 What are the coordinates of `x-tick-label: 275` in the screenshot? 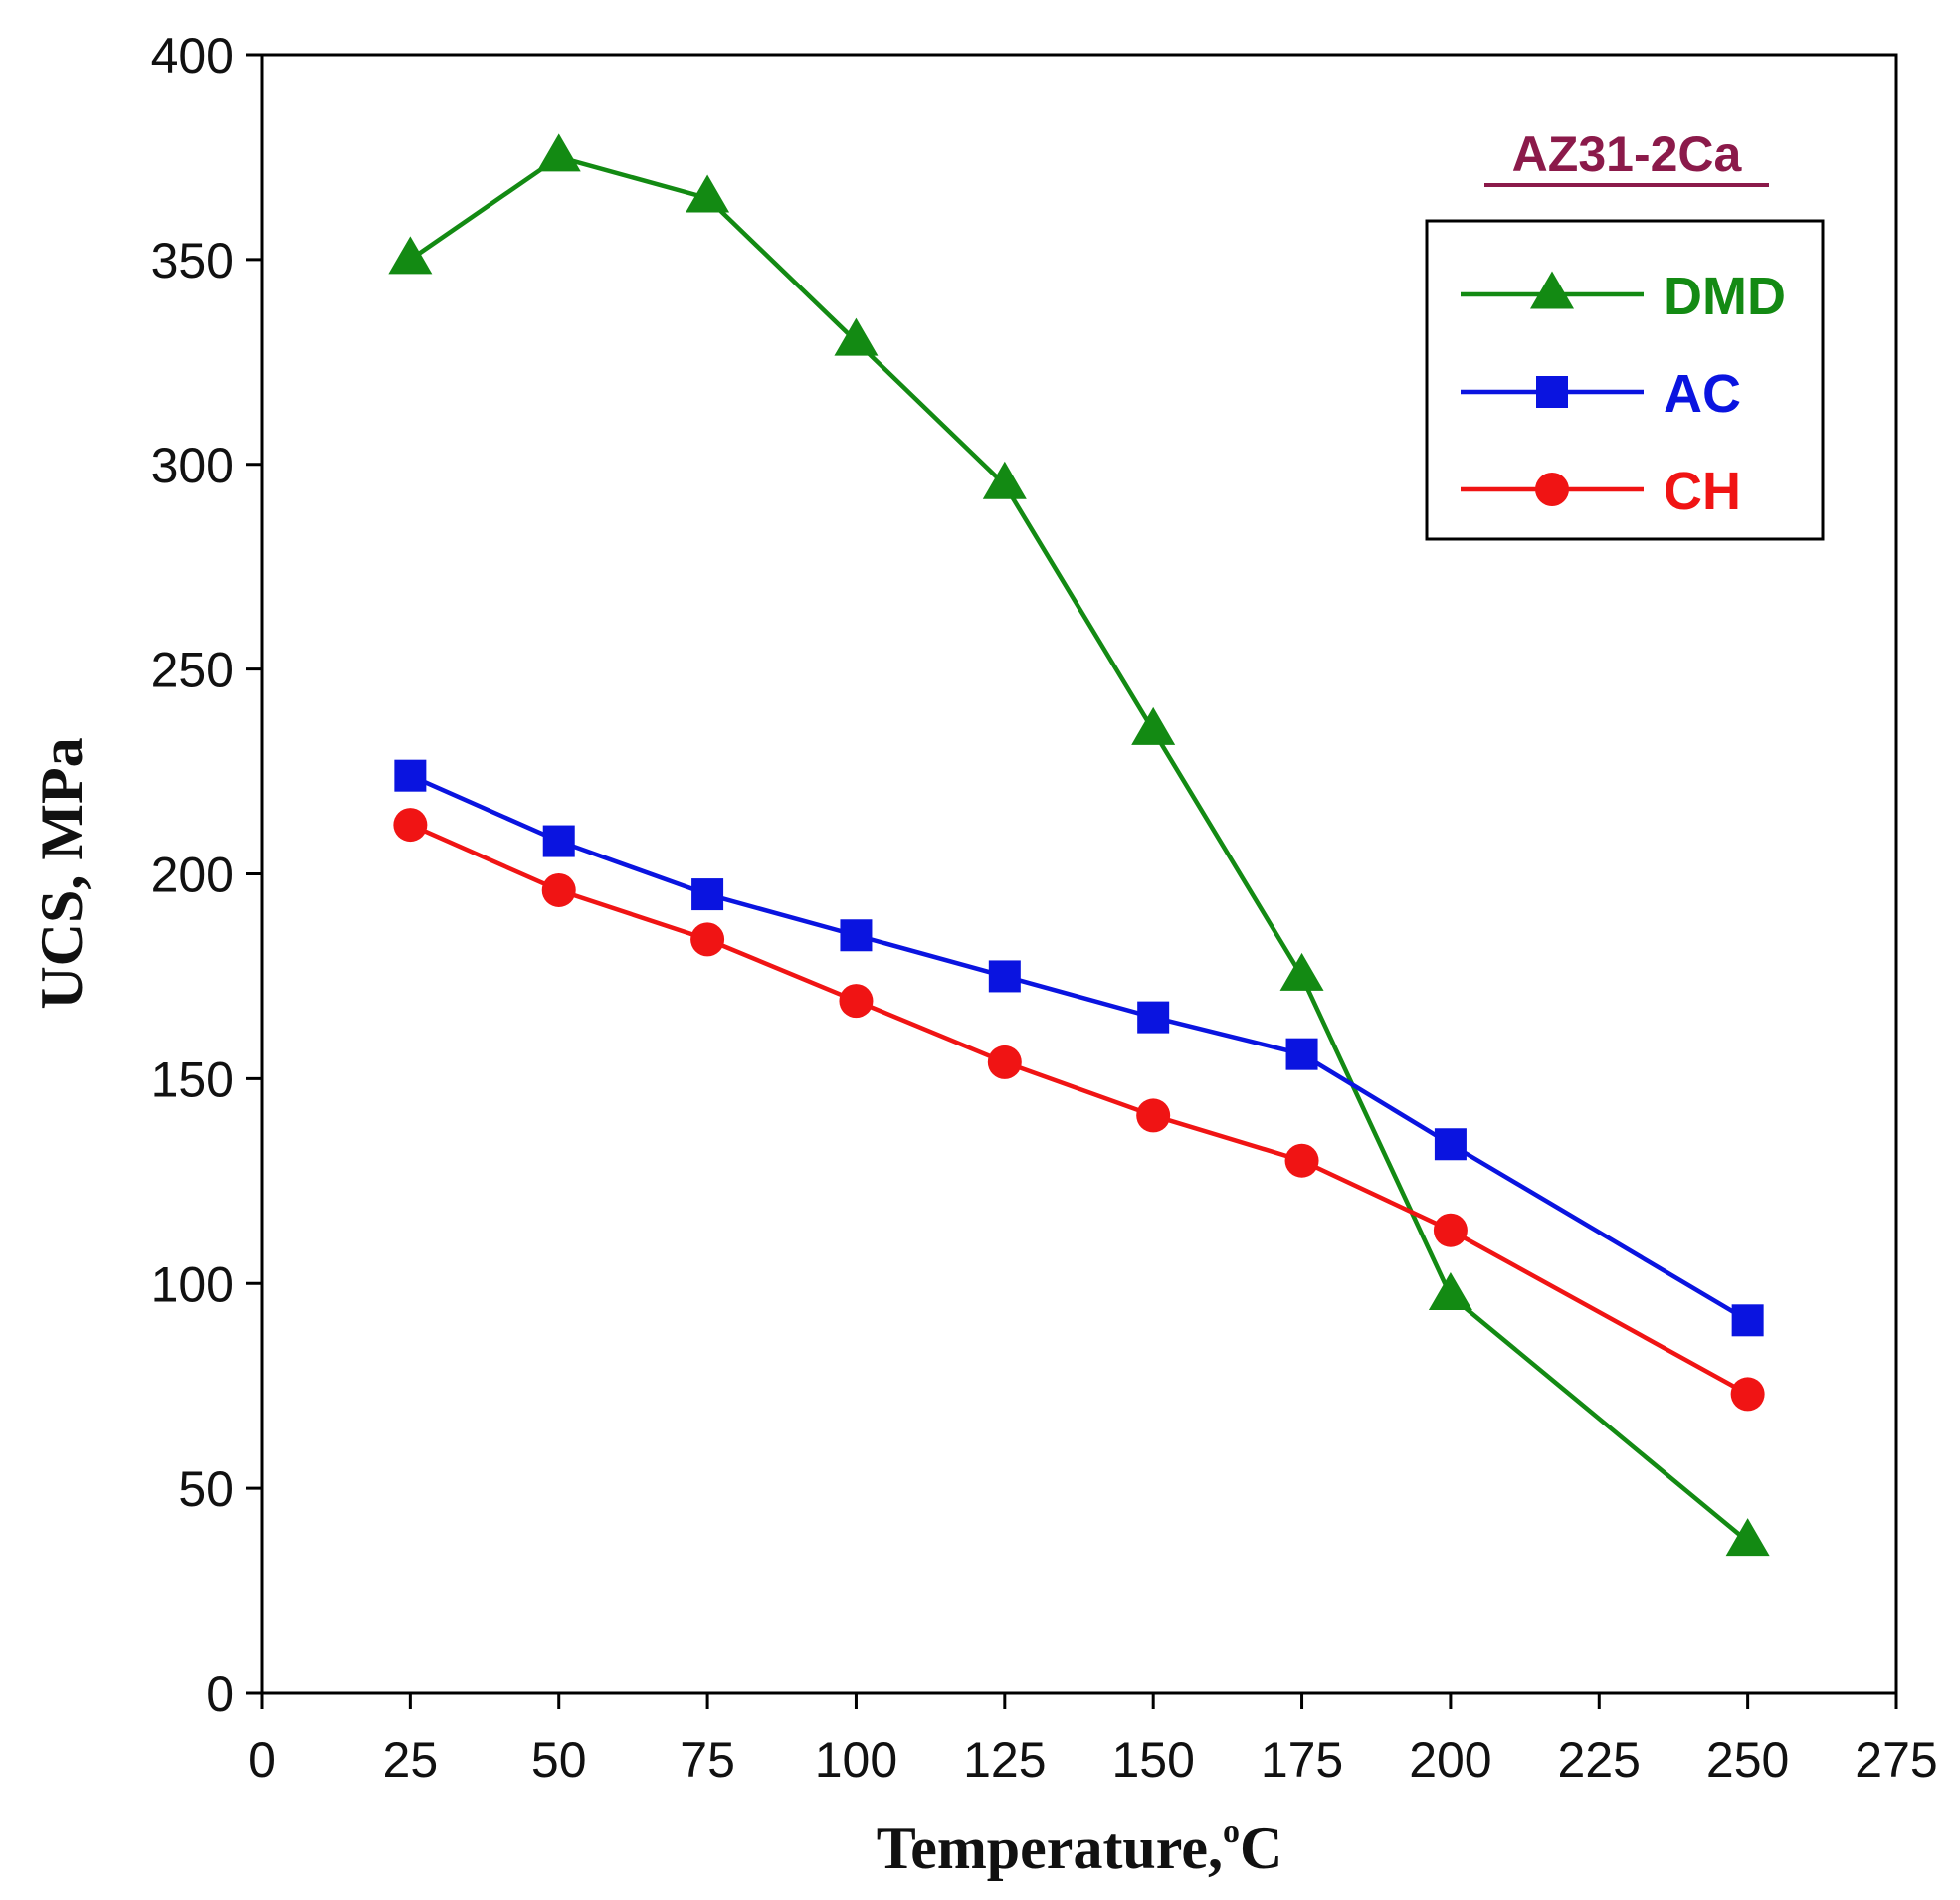 It's located at (1896, 1760).